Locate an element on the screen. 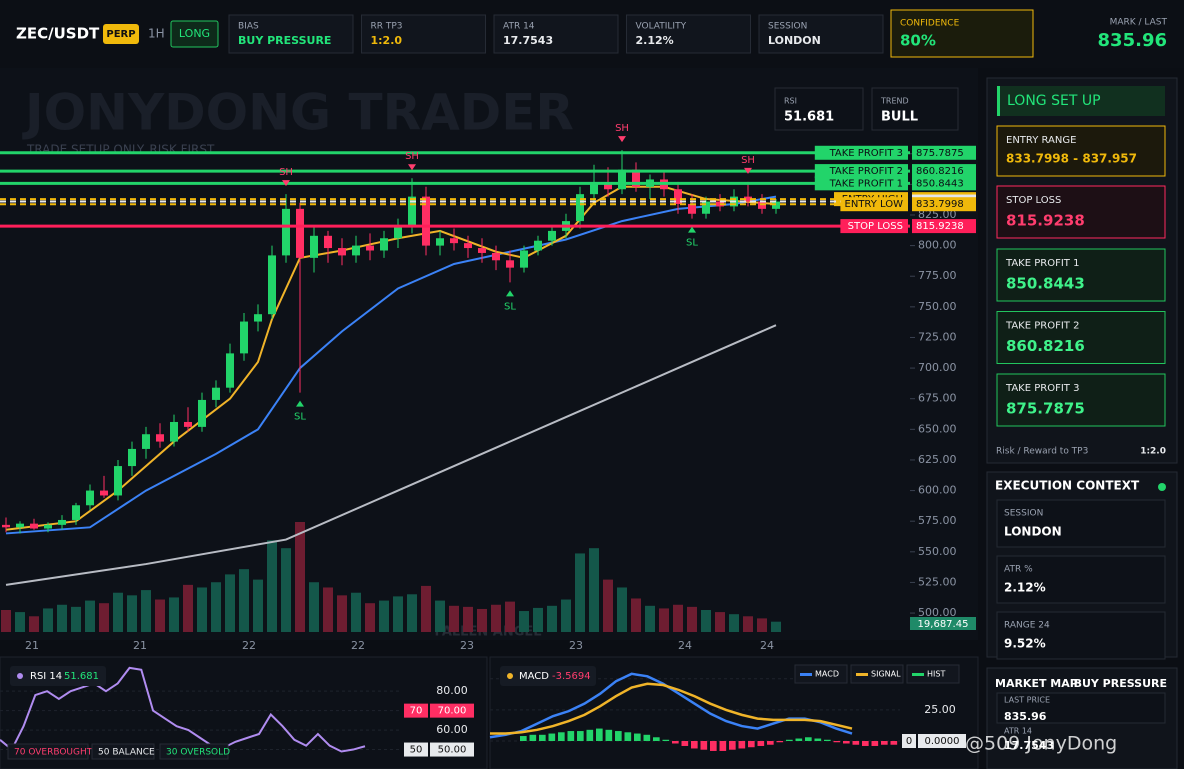  card-value: 815.9238 is located at coordinates (1045, 221).